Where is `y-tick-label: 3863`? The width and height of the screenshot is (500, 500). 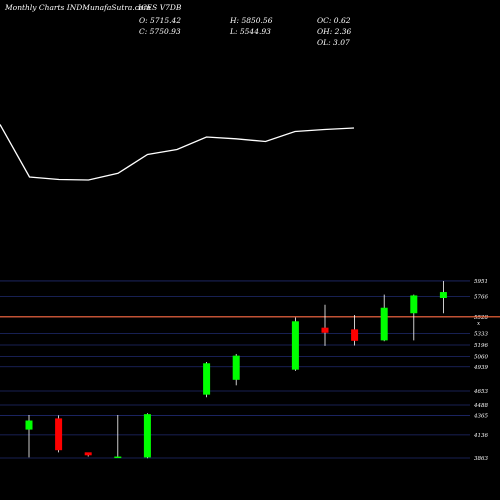
y-tick-label: 3863 is located at coordinates (481, 459).